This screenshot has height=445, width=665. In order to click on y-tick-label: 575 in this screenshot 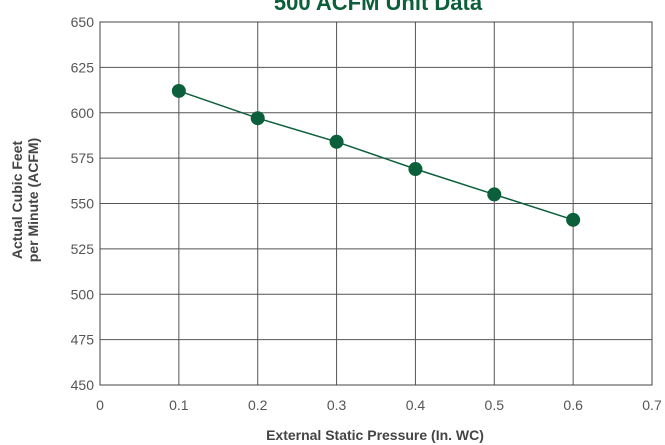, I will do `click(83, 158)`.